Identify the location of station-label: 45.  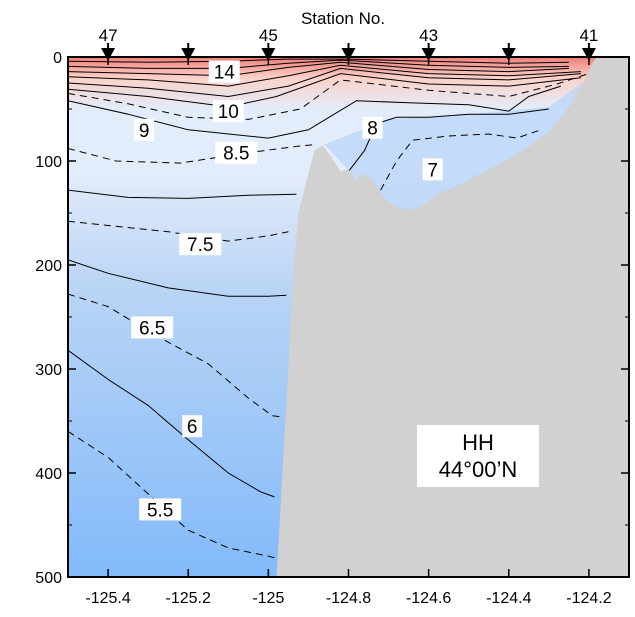
(268, 35).